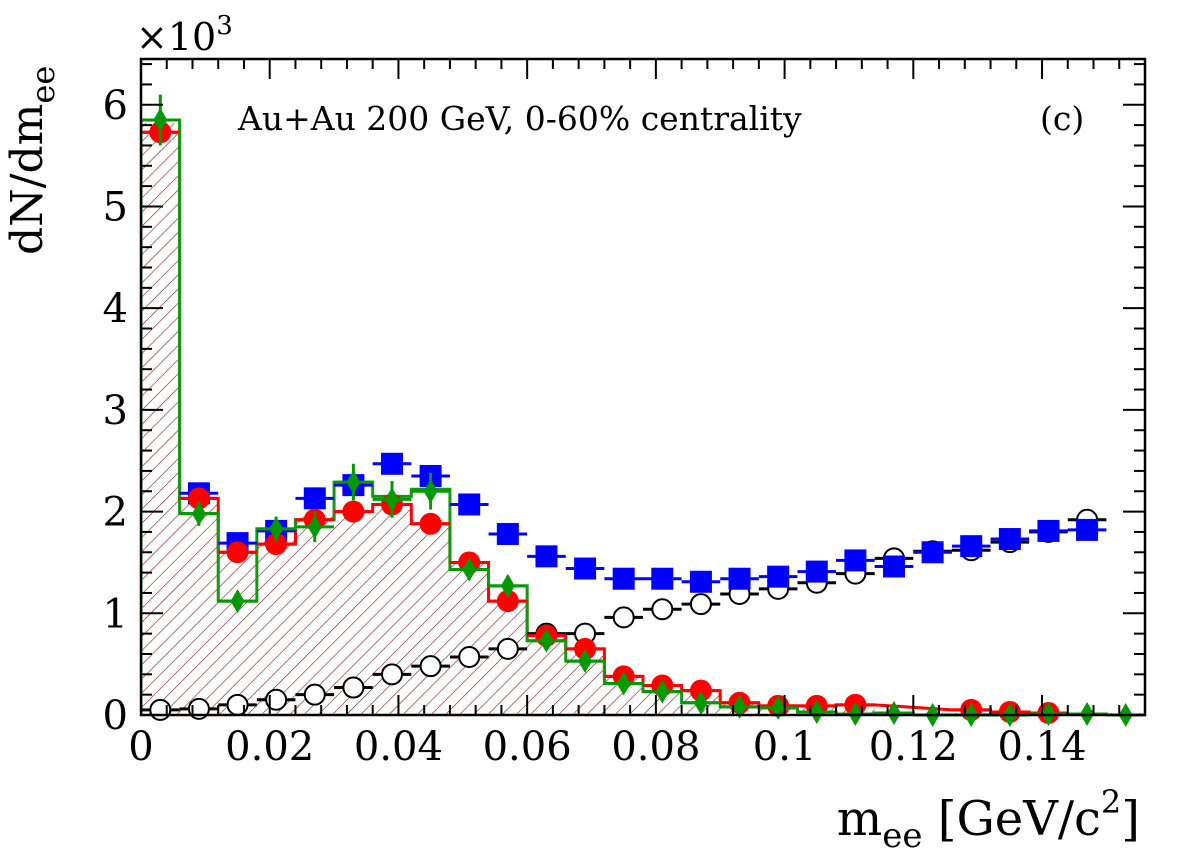 The height and width of the screenshot is (853, 1182). What do you see at coordinates (115, 106) in the screenshot?
I see `y-tick-label: 6` at bounding box center [115, 106].